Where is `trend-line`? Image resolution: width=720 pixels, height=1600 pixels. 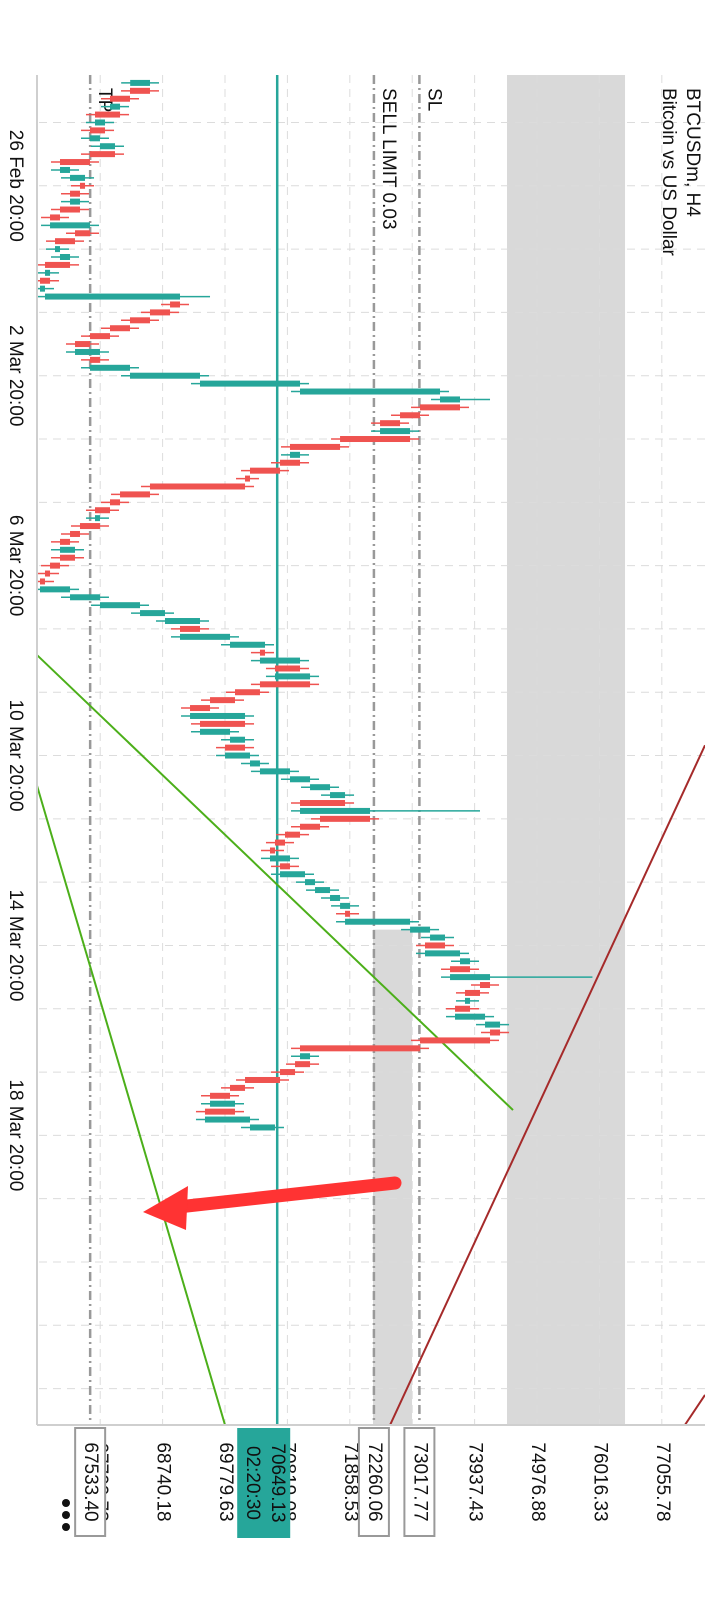
trend-line is located at coordinates (694, 1409).